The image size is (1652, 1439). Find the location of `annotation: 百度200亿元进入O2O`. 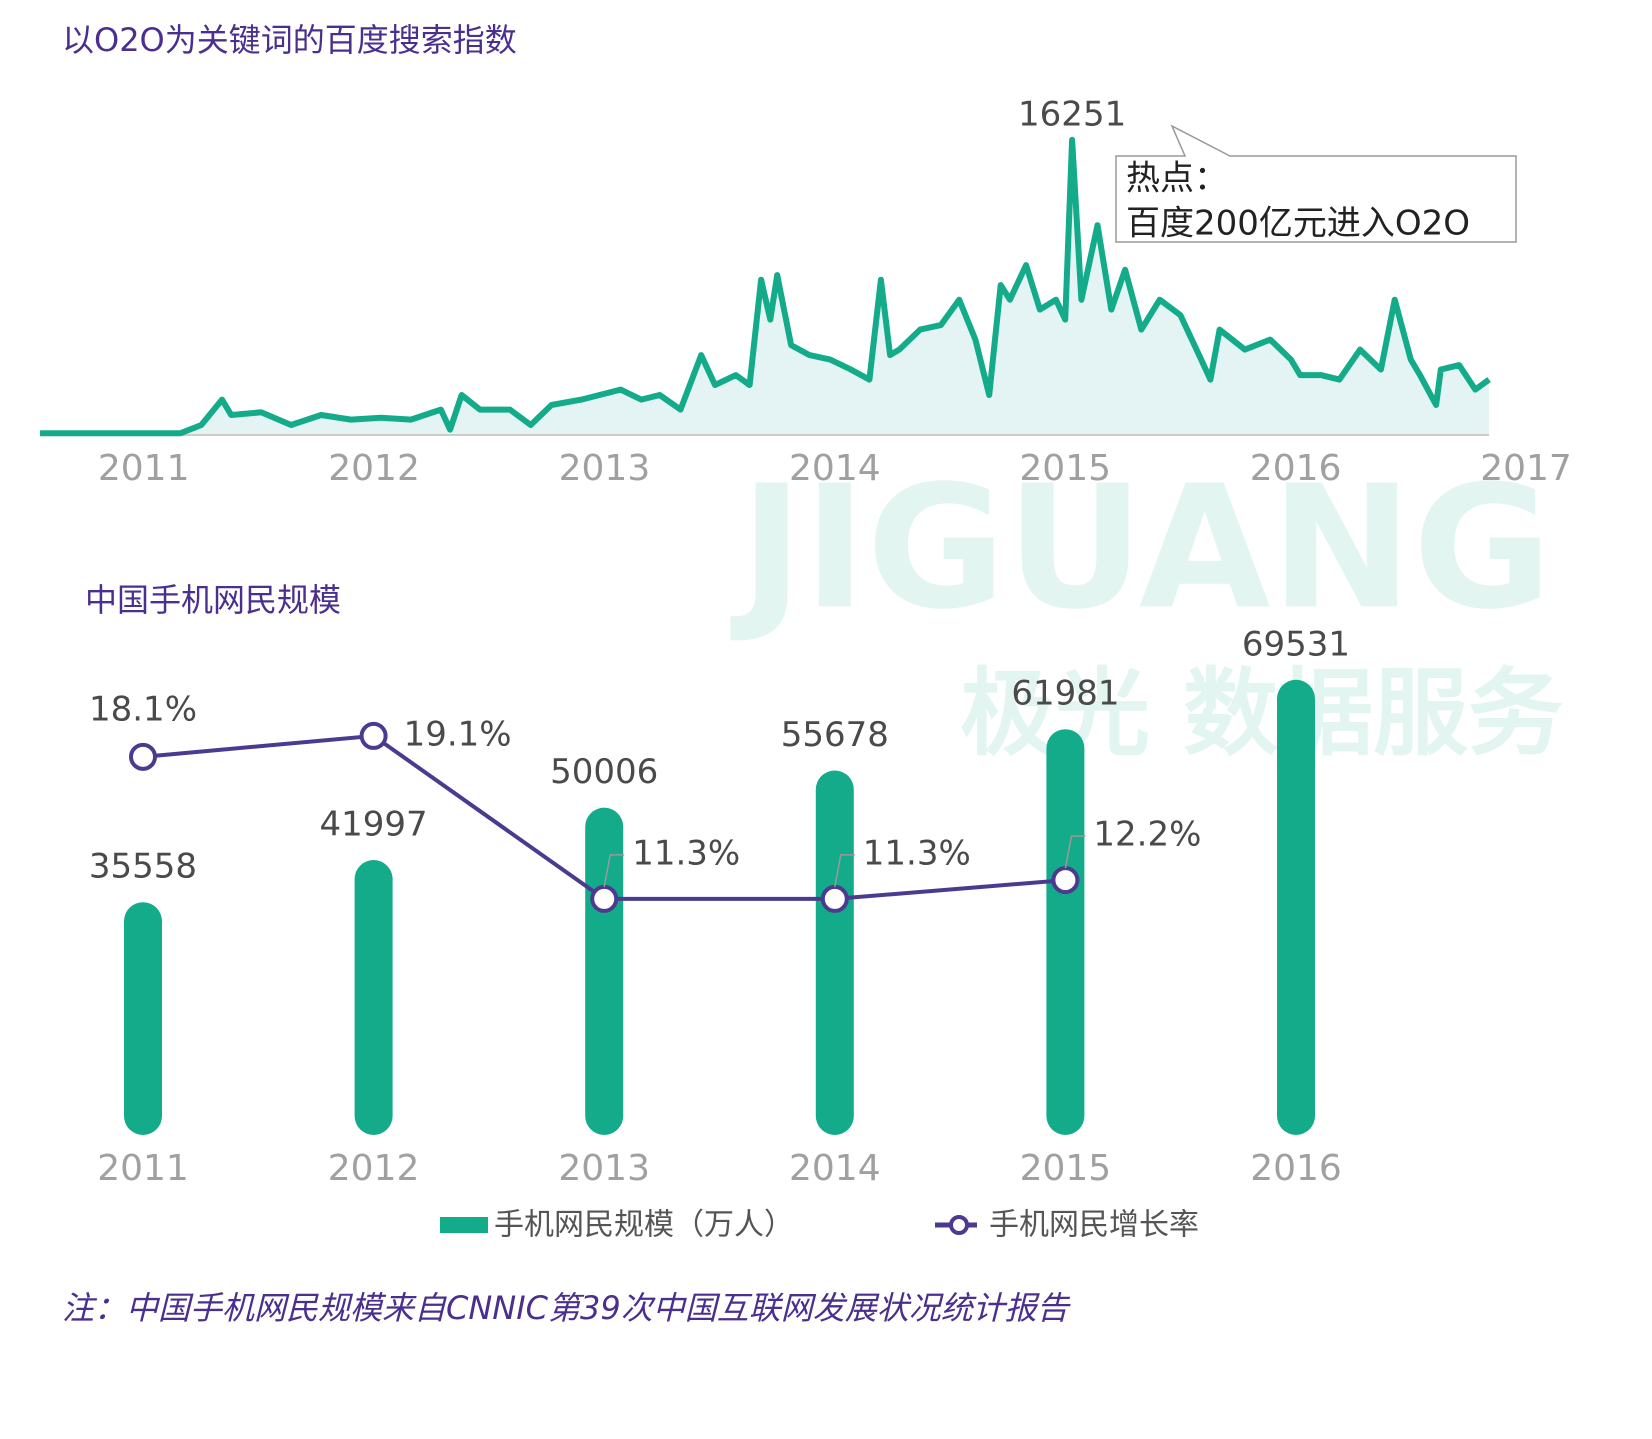

annotation: 百度200亿元进入O2O is located at coordinates (1298, 224).